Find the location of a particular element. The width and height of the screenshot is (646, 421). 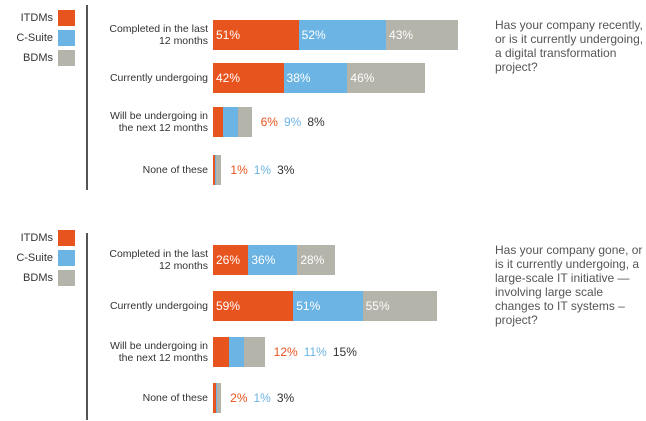

value-label: 59% is located at coordinates (228, 306).